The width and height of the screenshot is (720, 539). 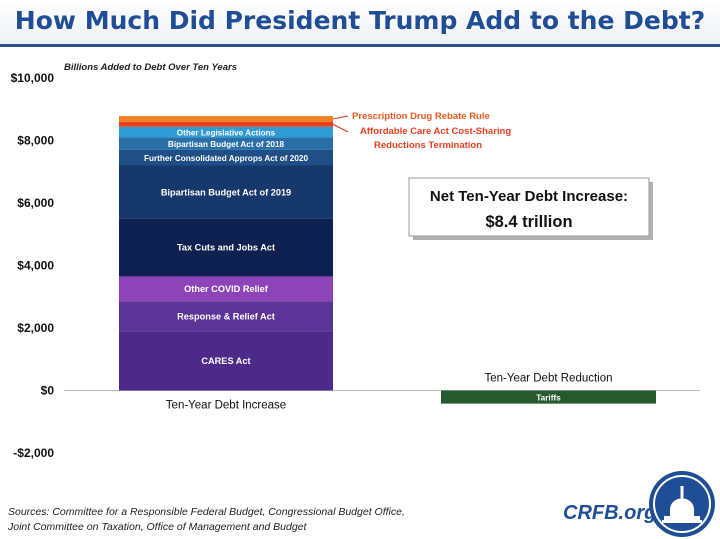 I want to click on callout-leader-aca, so click(x=340, y=128).